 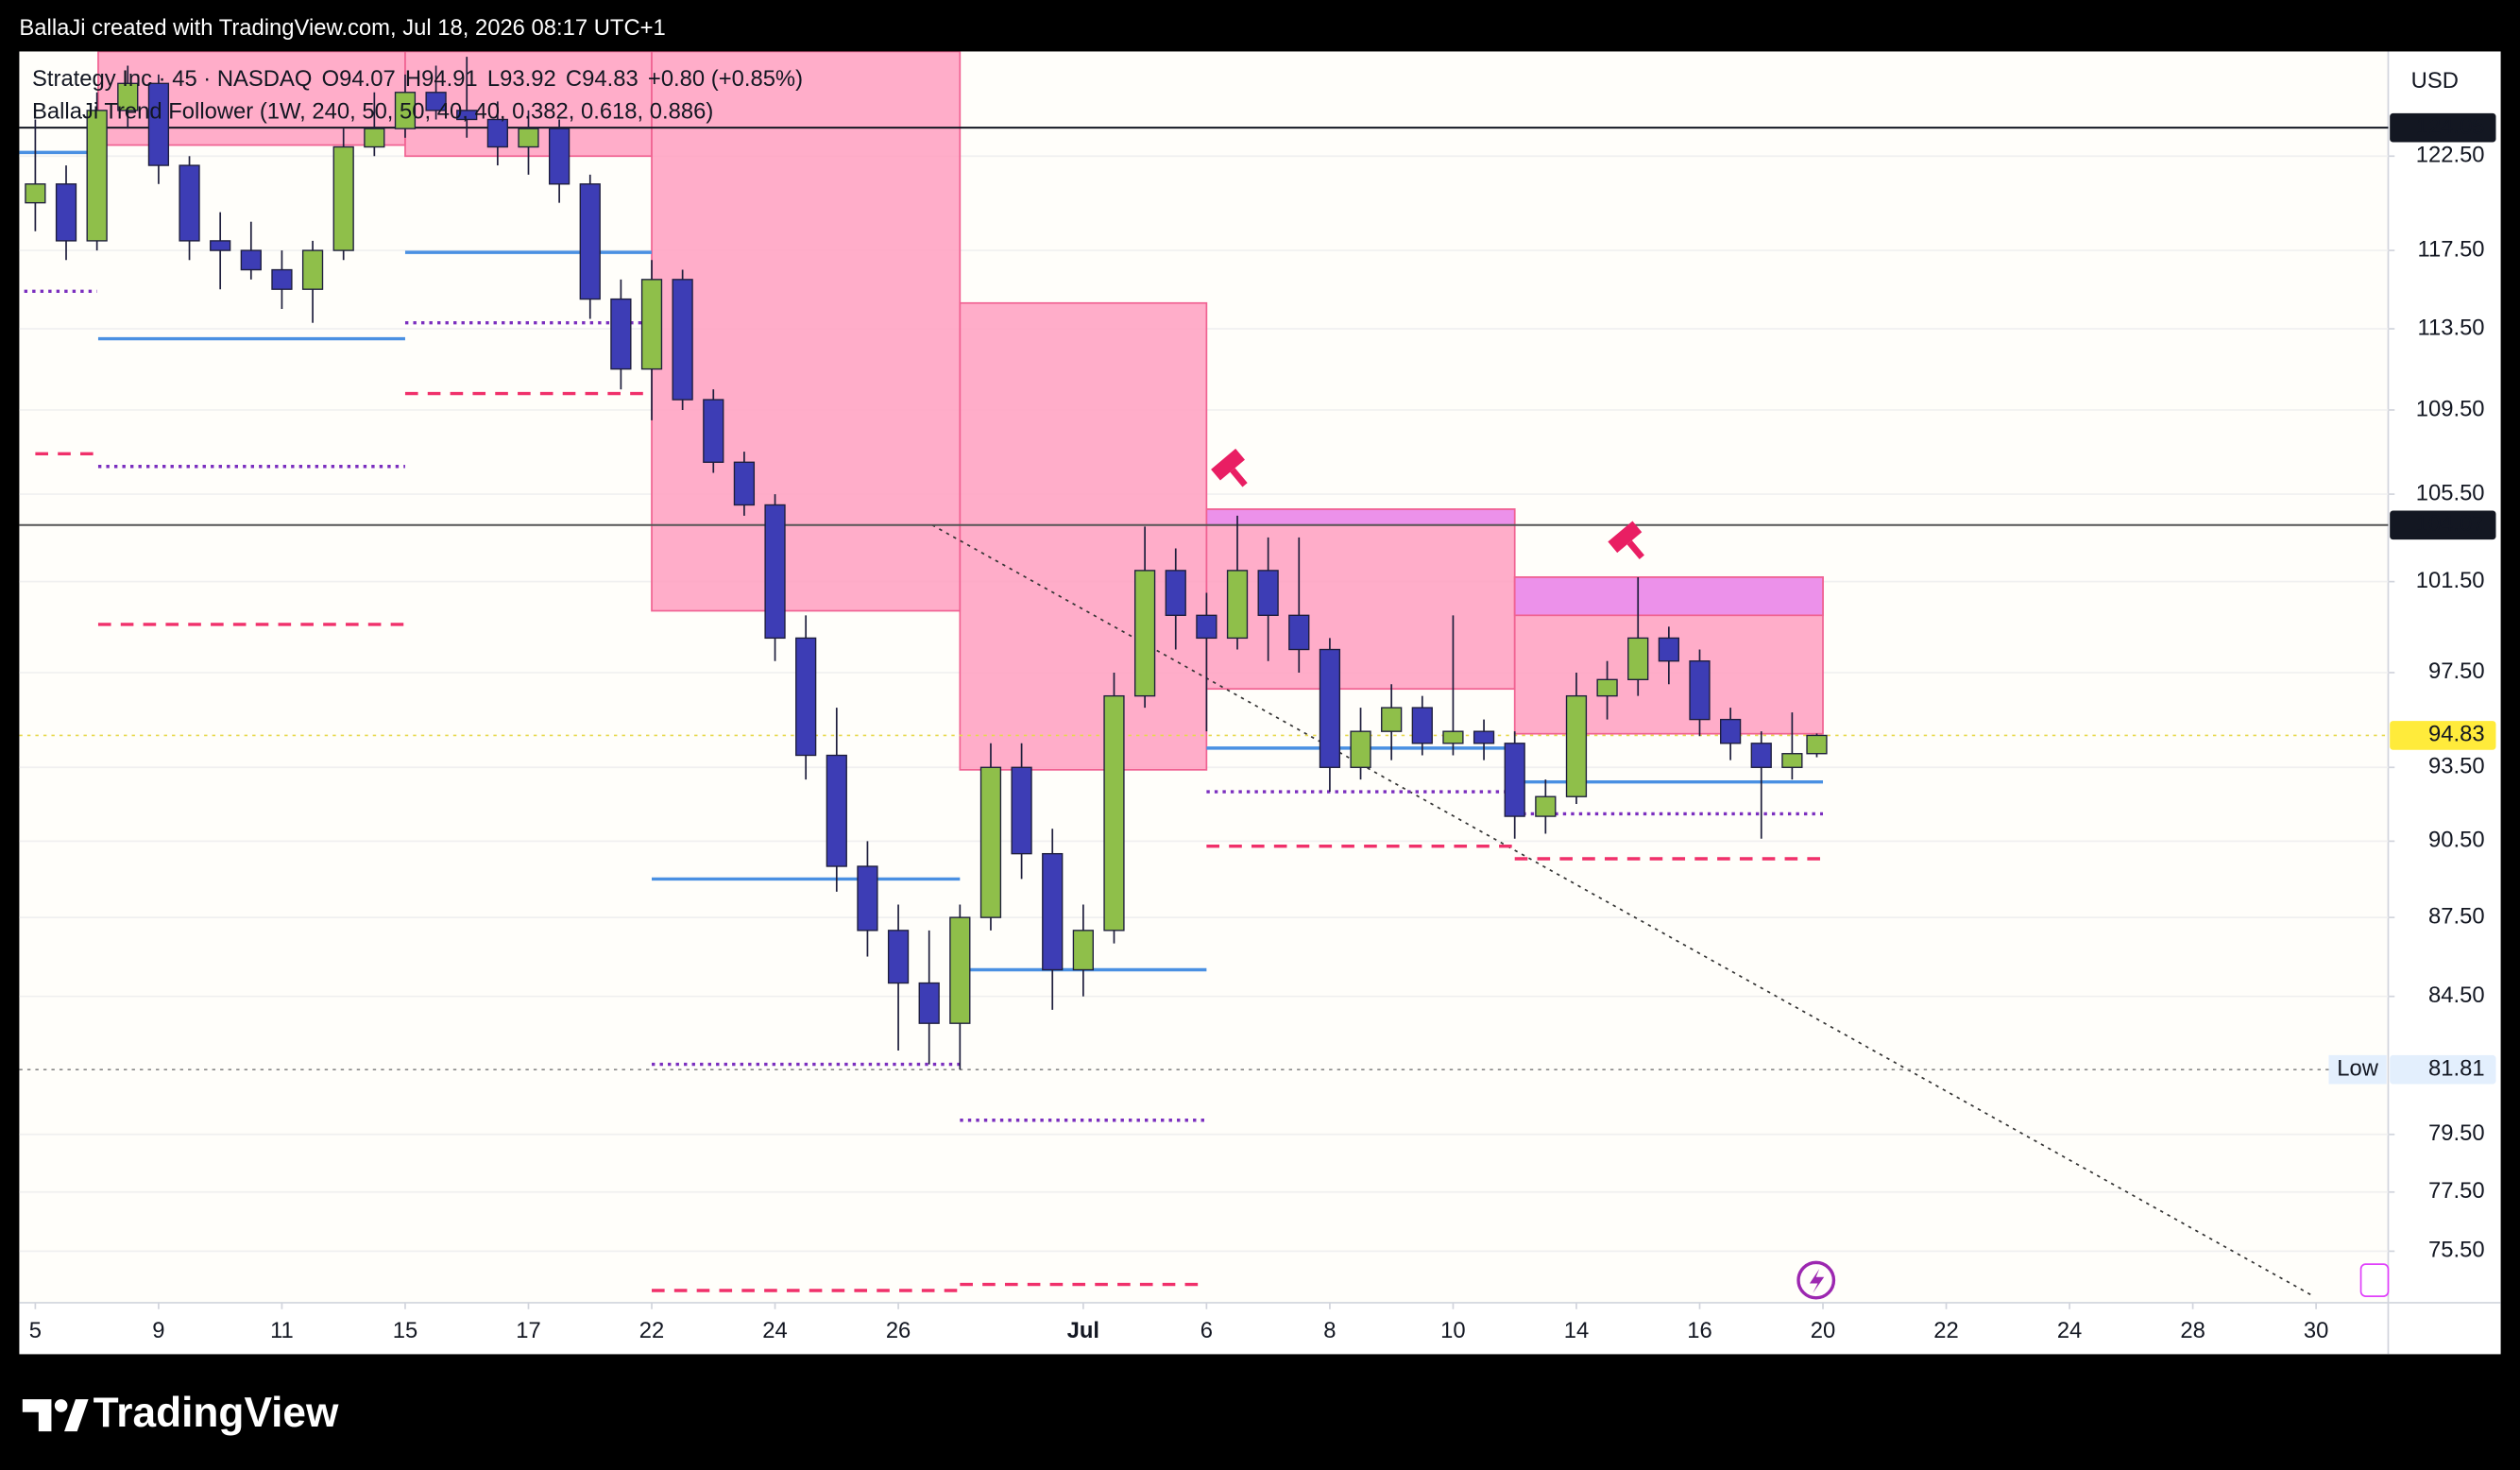 What do you see at coordinates (2435, 81) in the screenshot?
I see `currency-label: USD` at bounding box center [2435, 81].